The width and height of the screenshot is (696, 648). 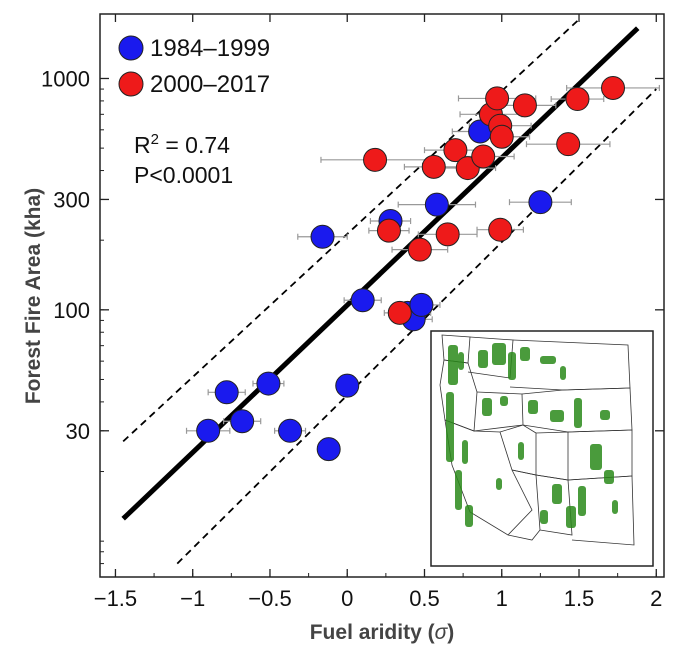 I want to click on x-tick-label: −1.5, so click(x=115, y=598).